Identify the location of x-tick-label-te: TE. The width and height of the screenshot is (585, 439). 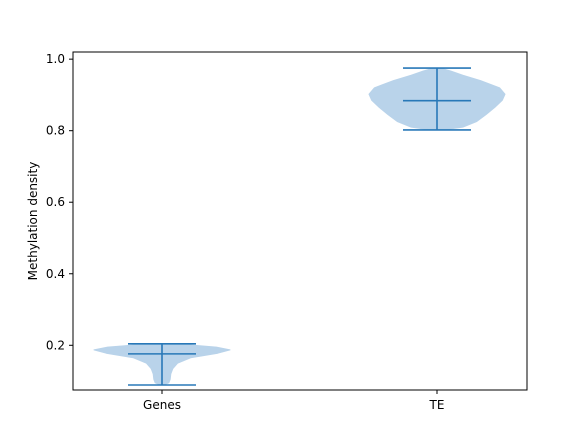
(437, 405).